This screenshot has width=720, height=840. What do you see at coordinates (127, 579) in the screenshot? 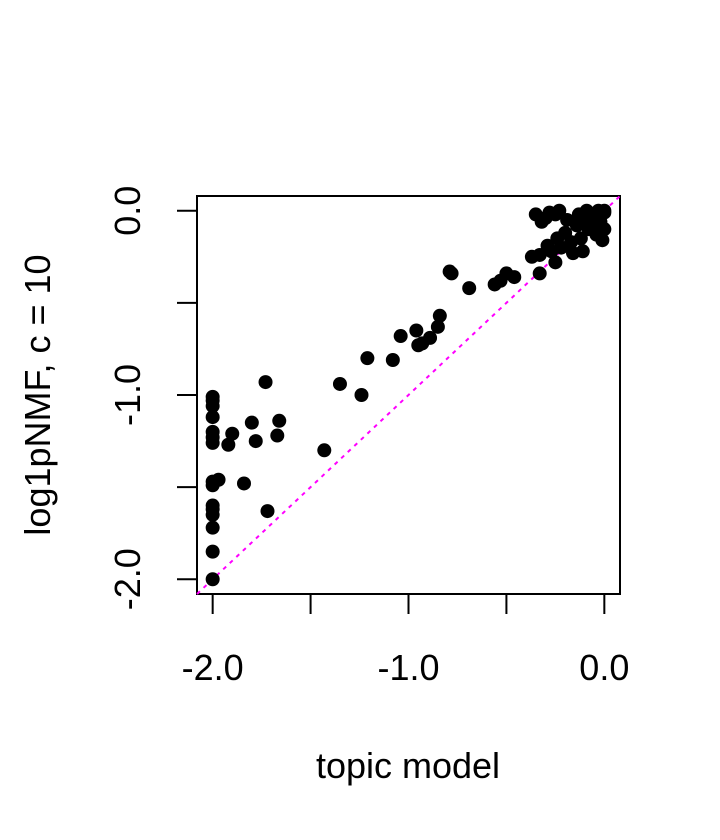
I see `y-tick-label: -2.0` at bounding box center [127, 579].